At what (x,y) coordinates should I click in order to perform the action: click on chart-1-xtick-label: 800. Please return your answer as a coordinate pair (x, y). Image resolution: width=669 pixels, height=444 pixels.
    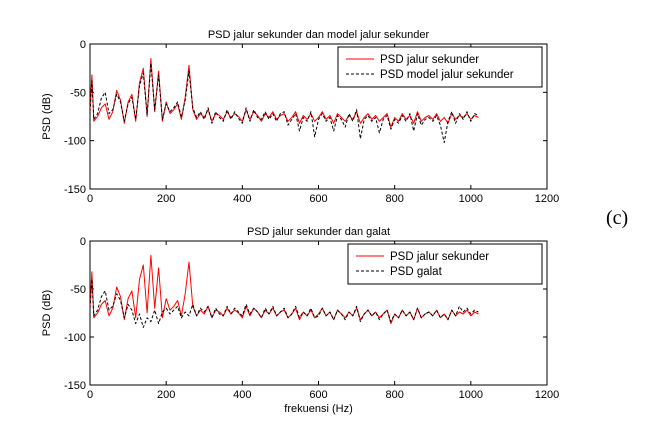
    Looking at the image, I should click on (394, 395).